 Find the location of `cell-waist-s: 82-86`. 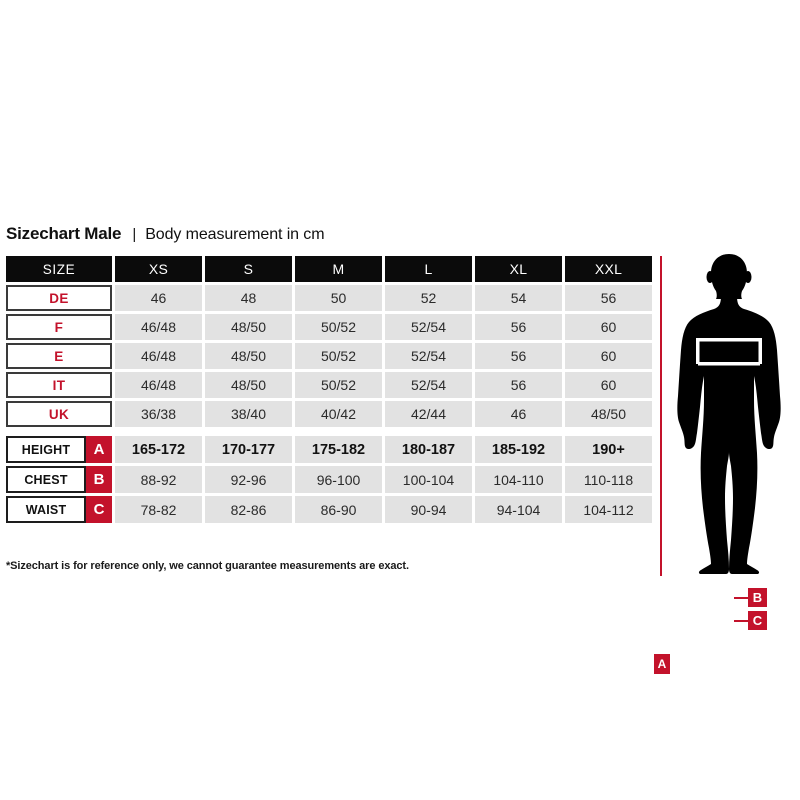

cell-waist-s: 82-86 is located at coordinates (248, 509).